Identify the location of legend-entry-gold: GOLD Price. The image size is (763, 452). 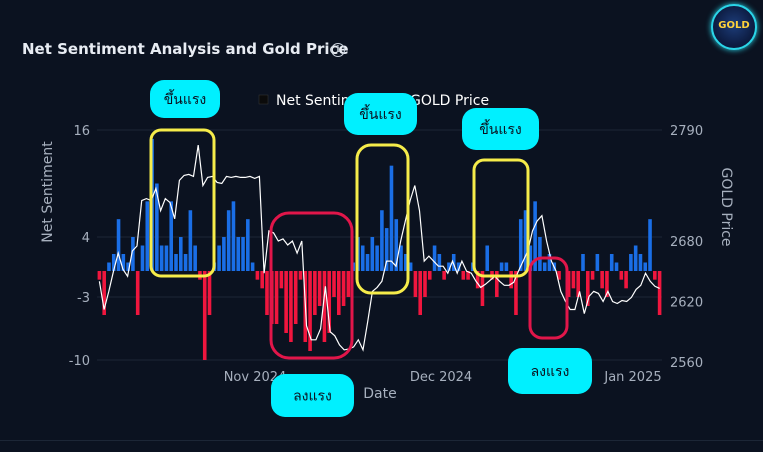
(449, 101).